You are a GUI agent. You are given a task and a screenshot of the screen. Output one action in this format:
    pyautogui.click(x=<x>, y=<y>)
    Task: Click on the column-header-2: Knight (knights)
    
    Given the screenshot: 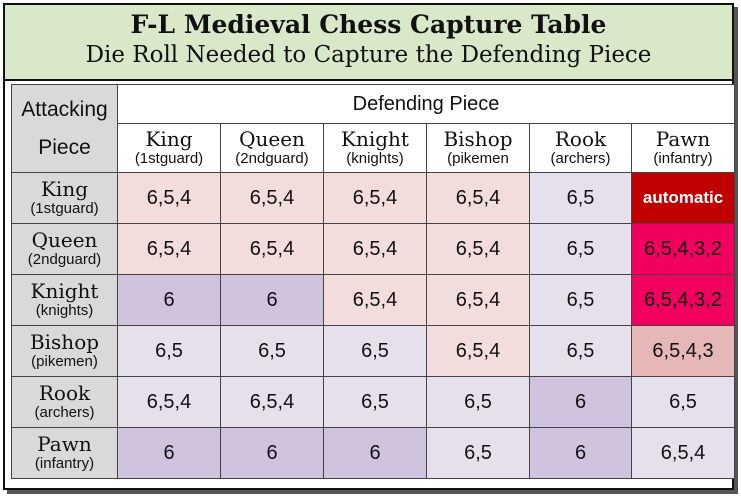 What is the action you would take?
    pyautogui.click(x=375, y=148)
    